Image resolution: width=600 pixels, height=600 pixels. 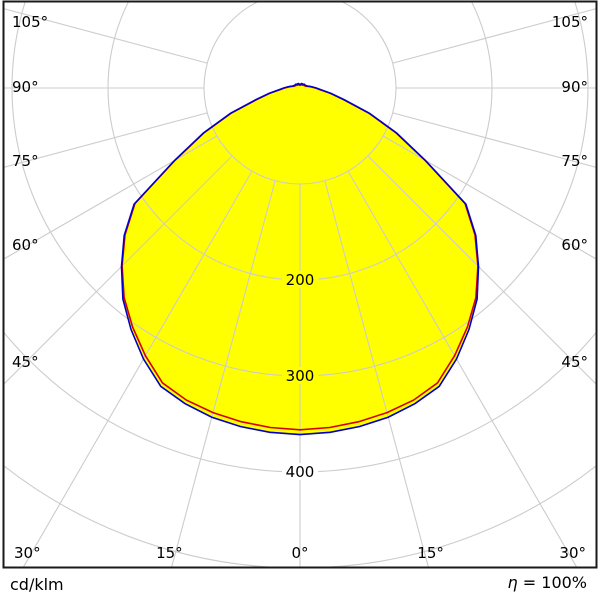 What do you see at coordinates (512, 582) in the screenshot?
I see `eta-symbol: η` at bounding box center [512, 582].